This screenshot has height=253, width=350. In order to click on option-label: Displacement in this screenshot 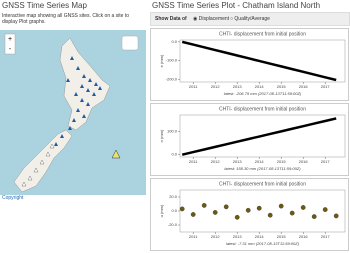, I will do `click(214, 19)`.